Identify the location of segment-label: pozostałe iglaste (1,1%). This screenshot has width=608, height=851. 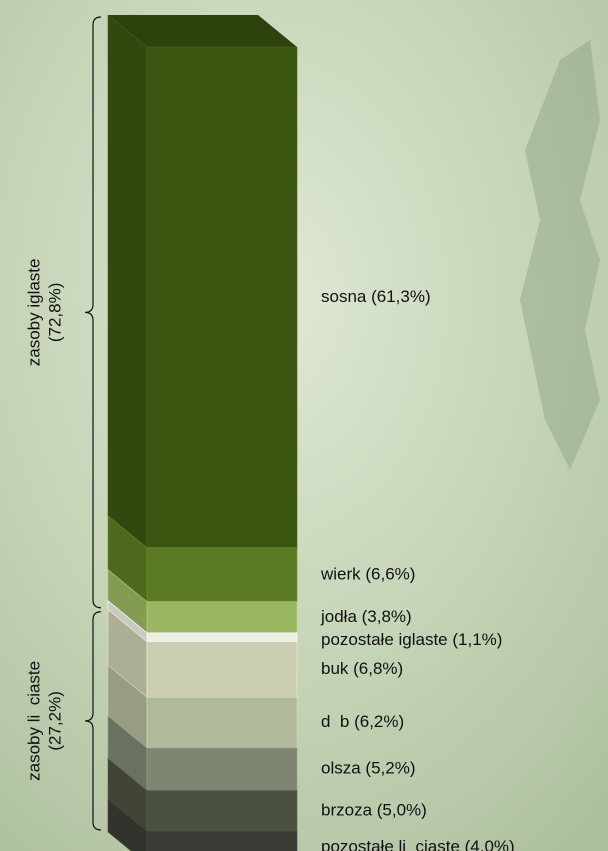
(411, 639).